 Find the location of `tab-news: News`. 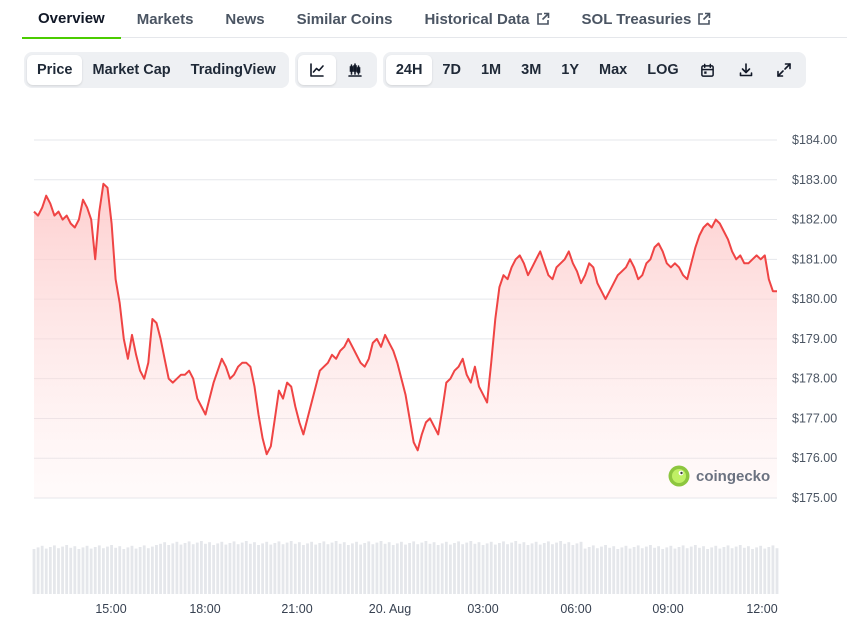

tab-news: News is located at coordinates (245, 19).